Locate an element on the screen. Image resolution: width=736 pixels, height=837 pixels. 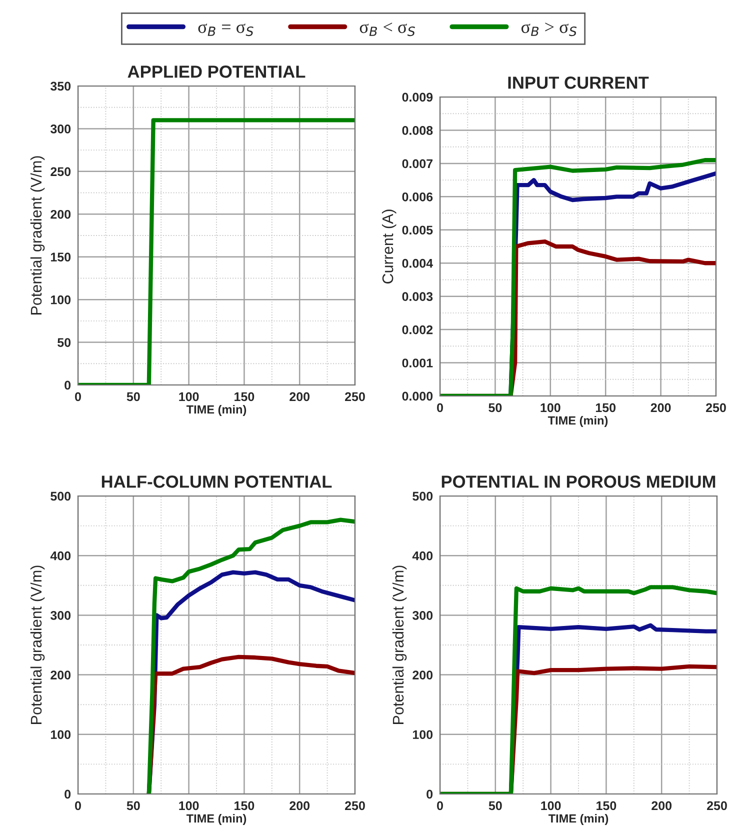
y-tick-label: 0.004 is located at coordinates (417, 263).